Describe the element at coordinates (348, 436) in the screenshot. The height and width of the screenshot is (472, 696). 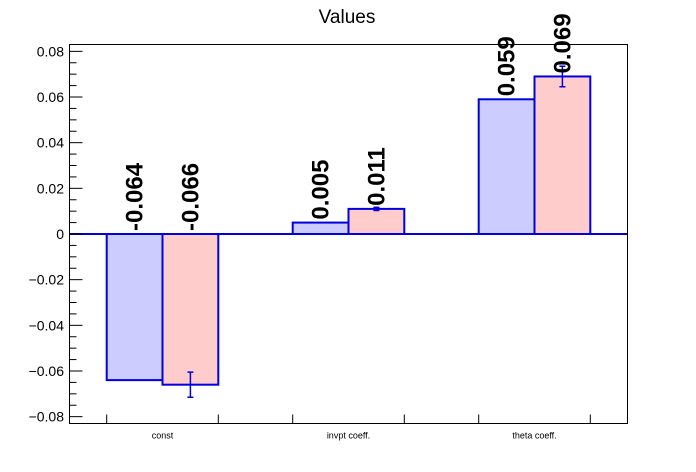
I see `x-tick-label: invpt coeff.` at that location.